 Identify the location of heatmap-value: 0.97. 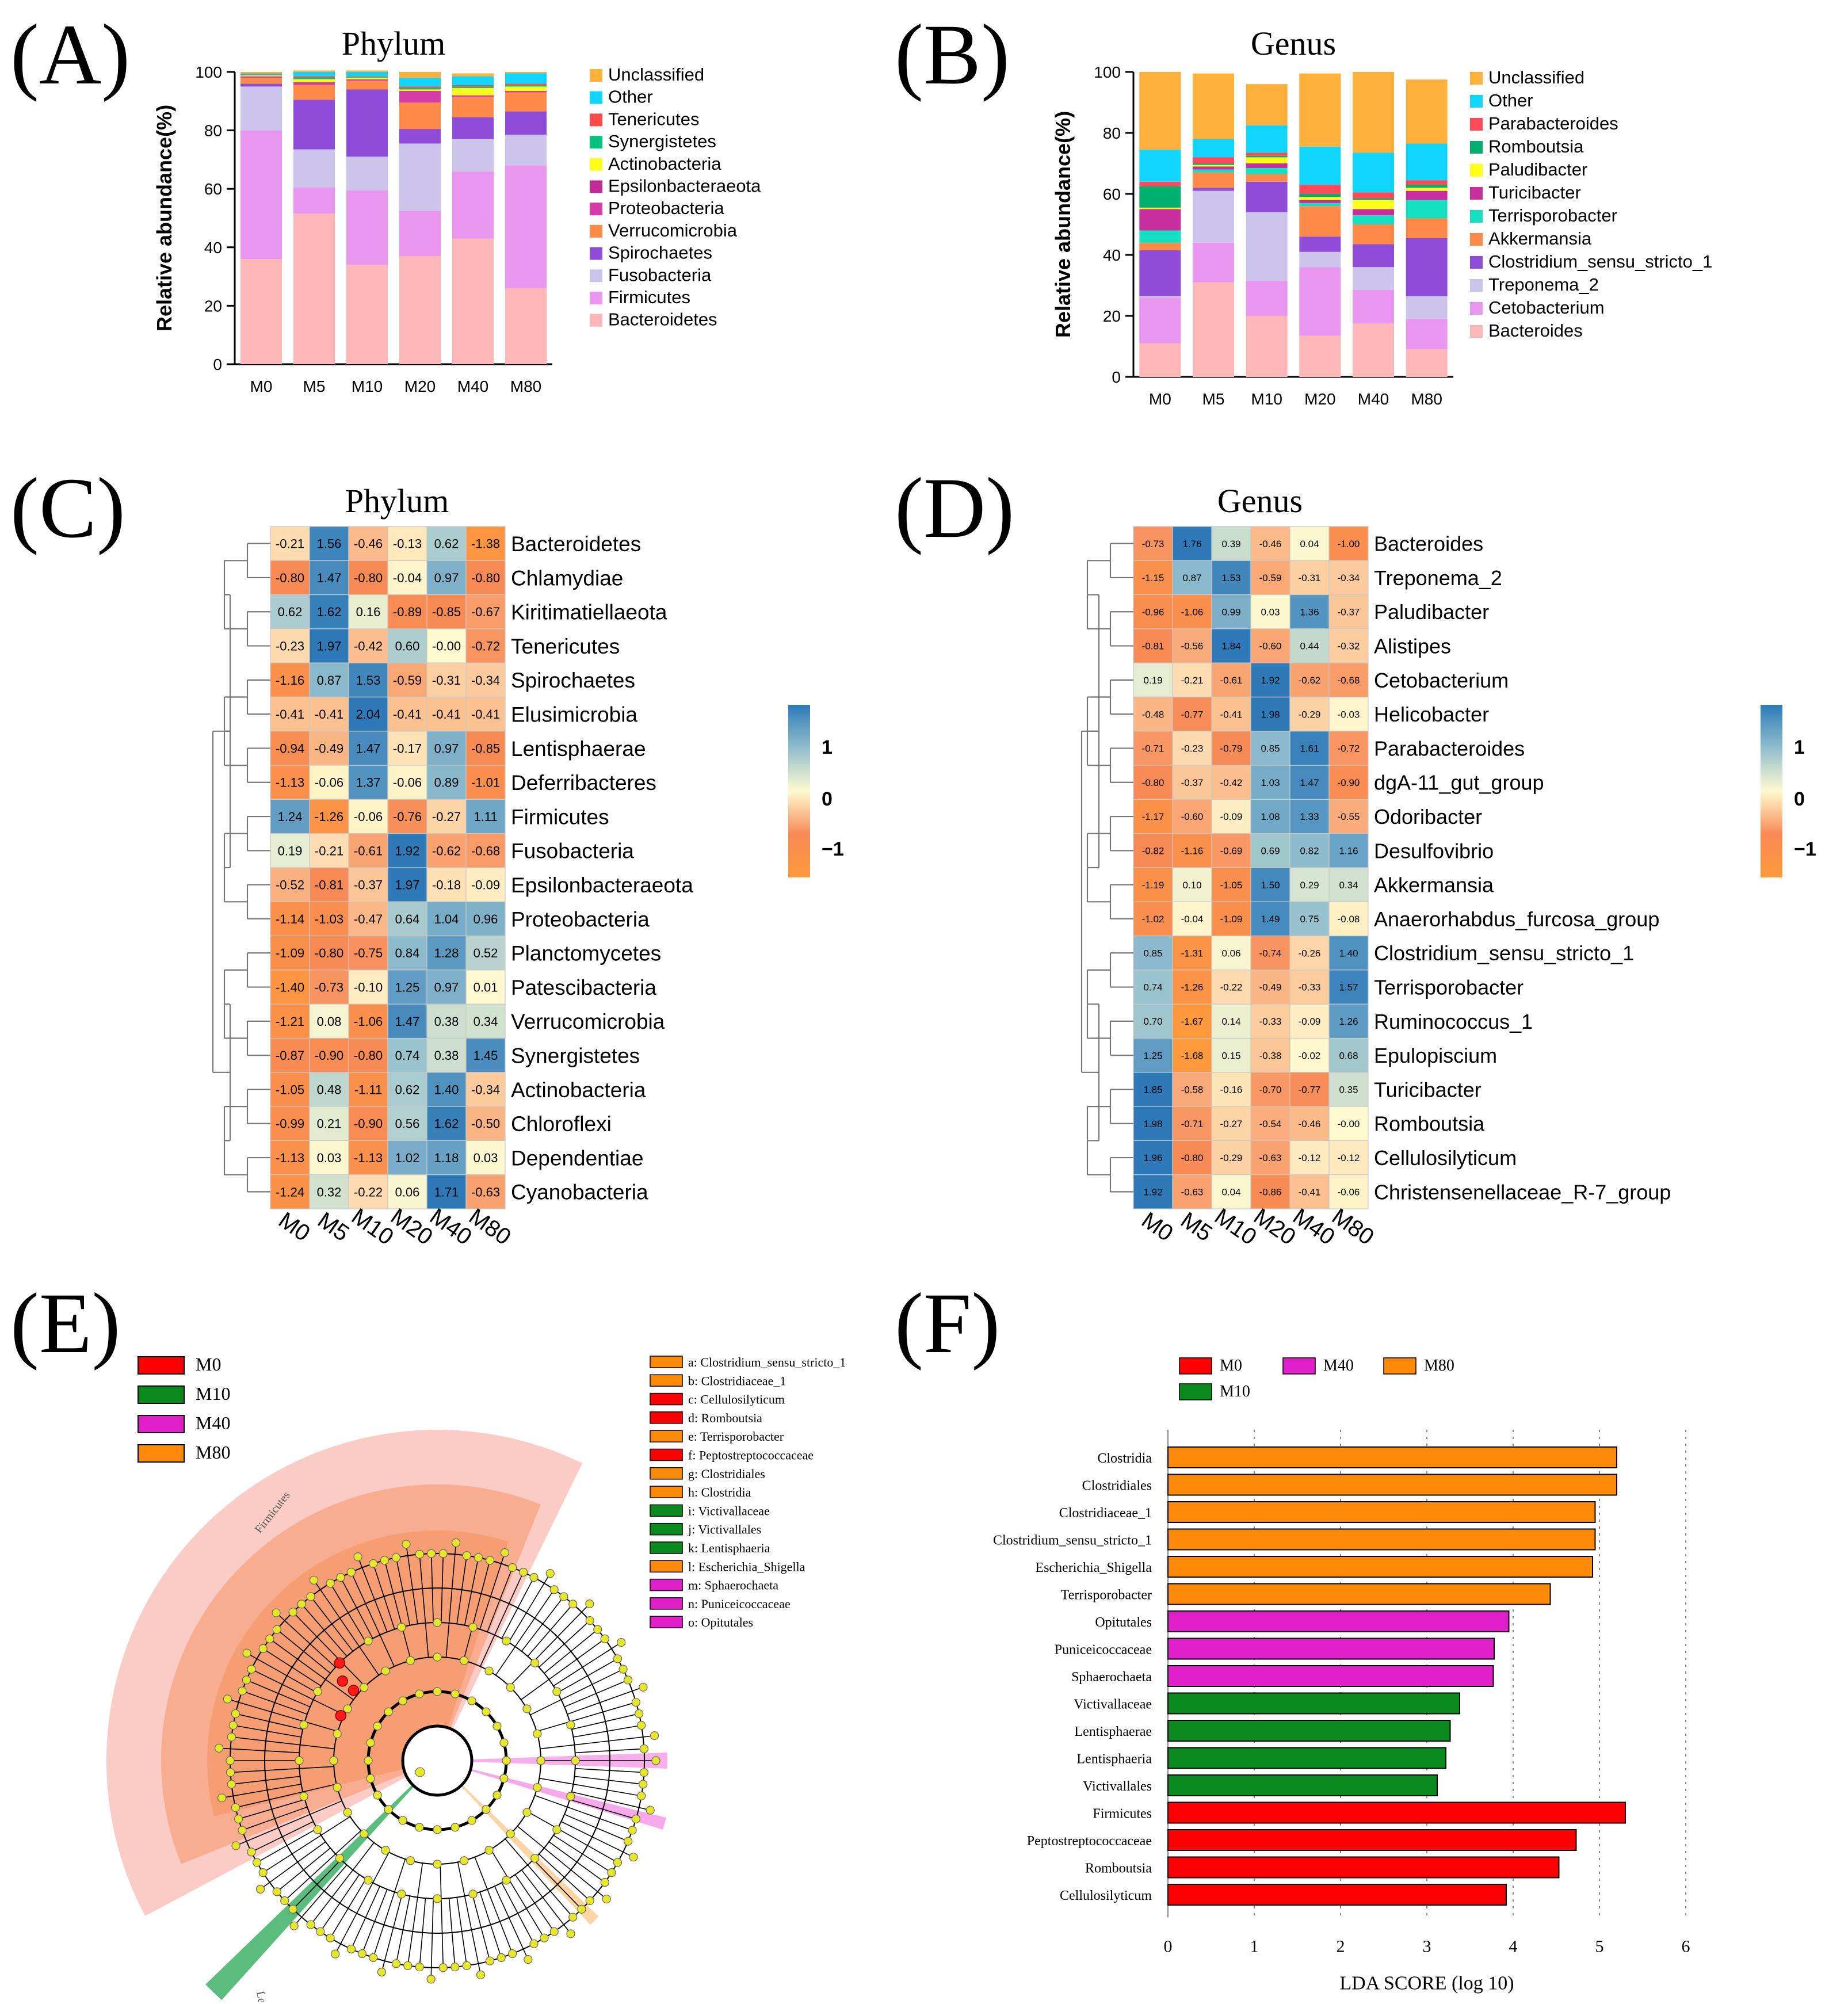
(446, 748).